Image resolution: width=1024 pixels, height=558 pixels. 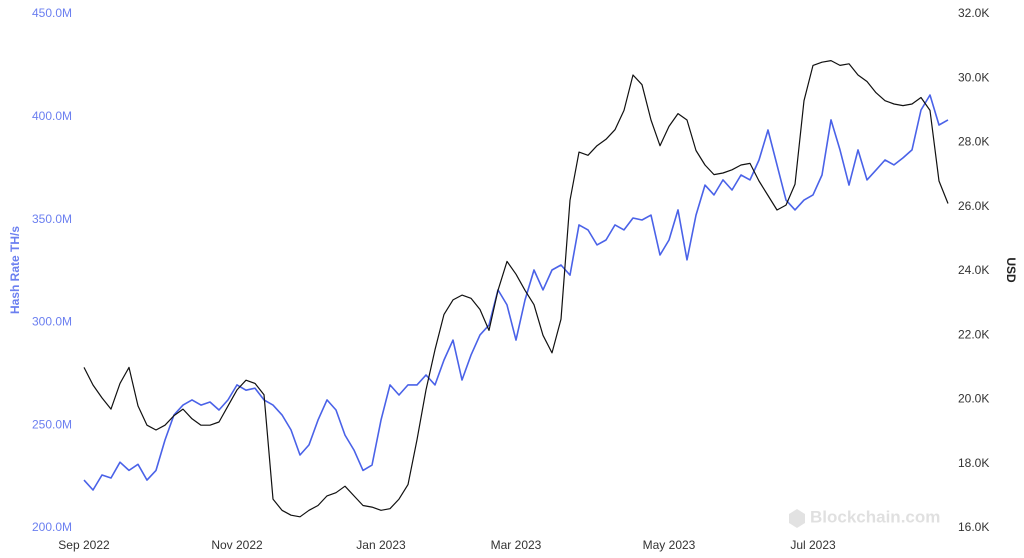 What do you see at coordinates (84, 545) in the screenshot?
I see `x-tick-label: Sep 2022` at bounding box center [84, 545].